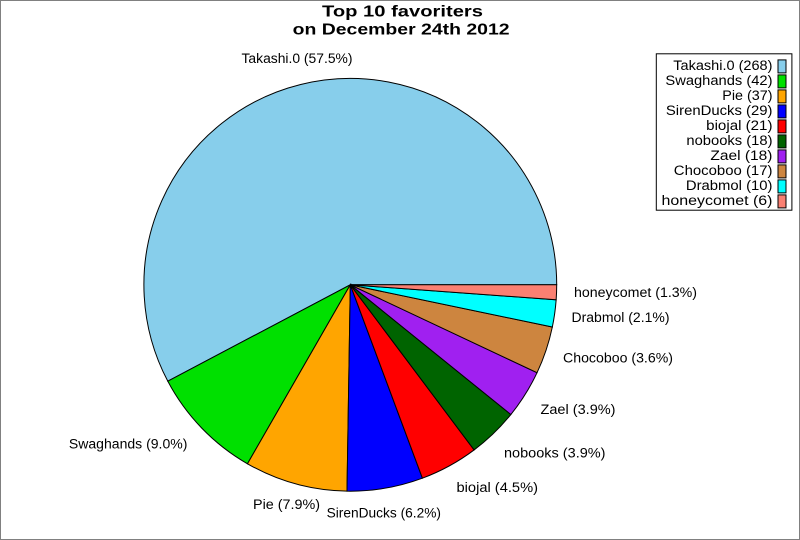 This screenshot has height=540, width=800. What do you see at coordinates (729, 185) in the screenshot?
I see `svg-text: Drabmol (10)` at bounding box center [729, 185].